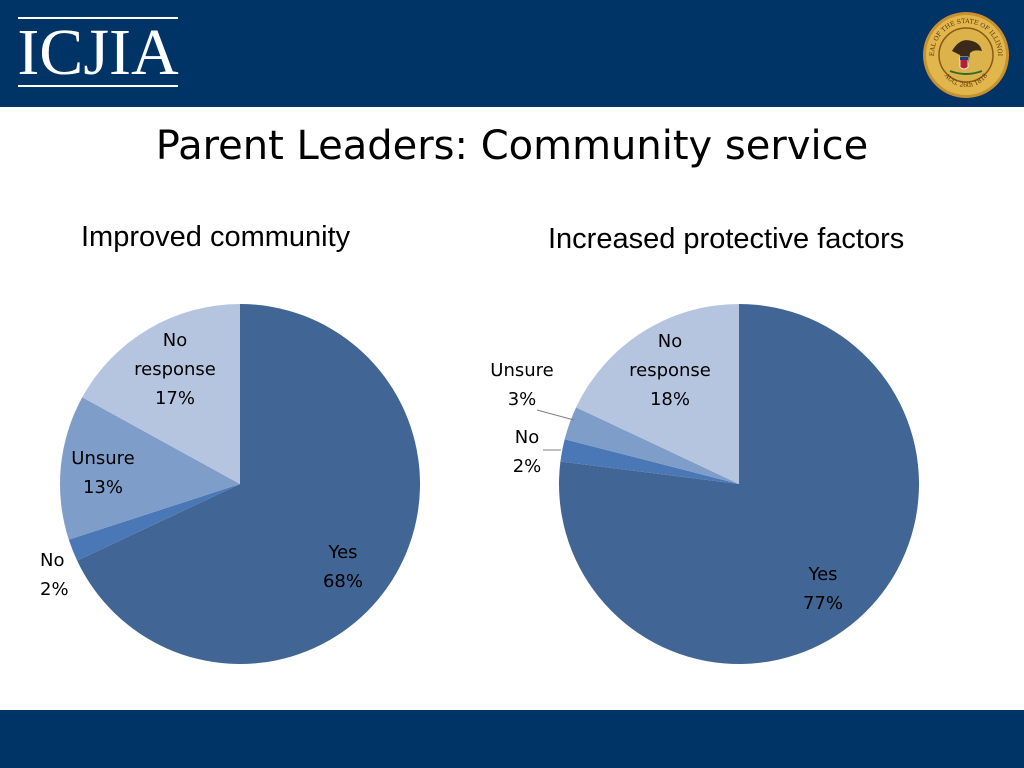 This screenshot has width=1024, height=768. What do you see at coordinates (823, 589) in the screenshot?
I see `data-label-yes: Yes 77%` at bounding box center [823, 589].